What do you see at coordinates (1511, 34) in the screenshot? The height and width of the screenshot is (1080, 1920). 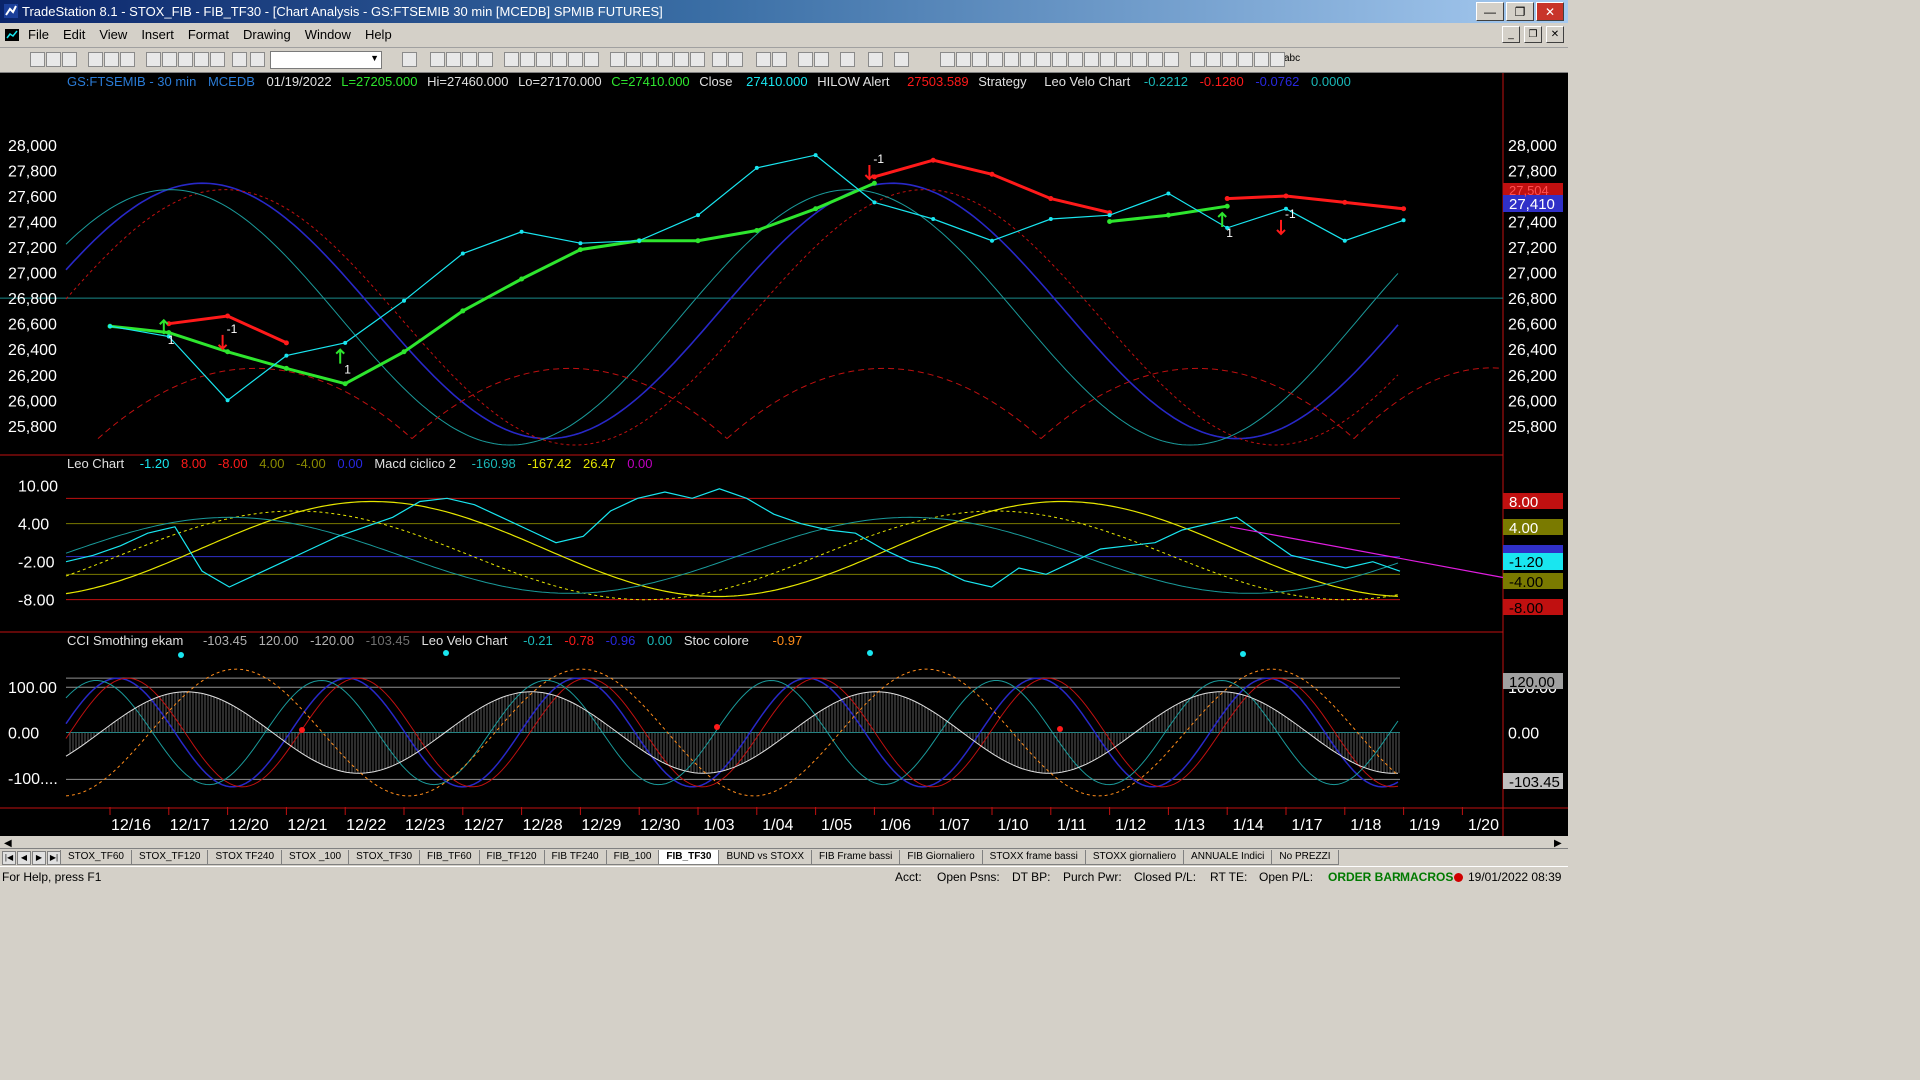 I see `mdi-minimize-button: _` at bounding box center [1511, 34].